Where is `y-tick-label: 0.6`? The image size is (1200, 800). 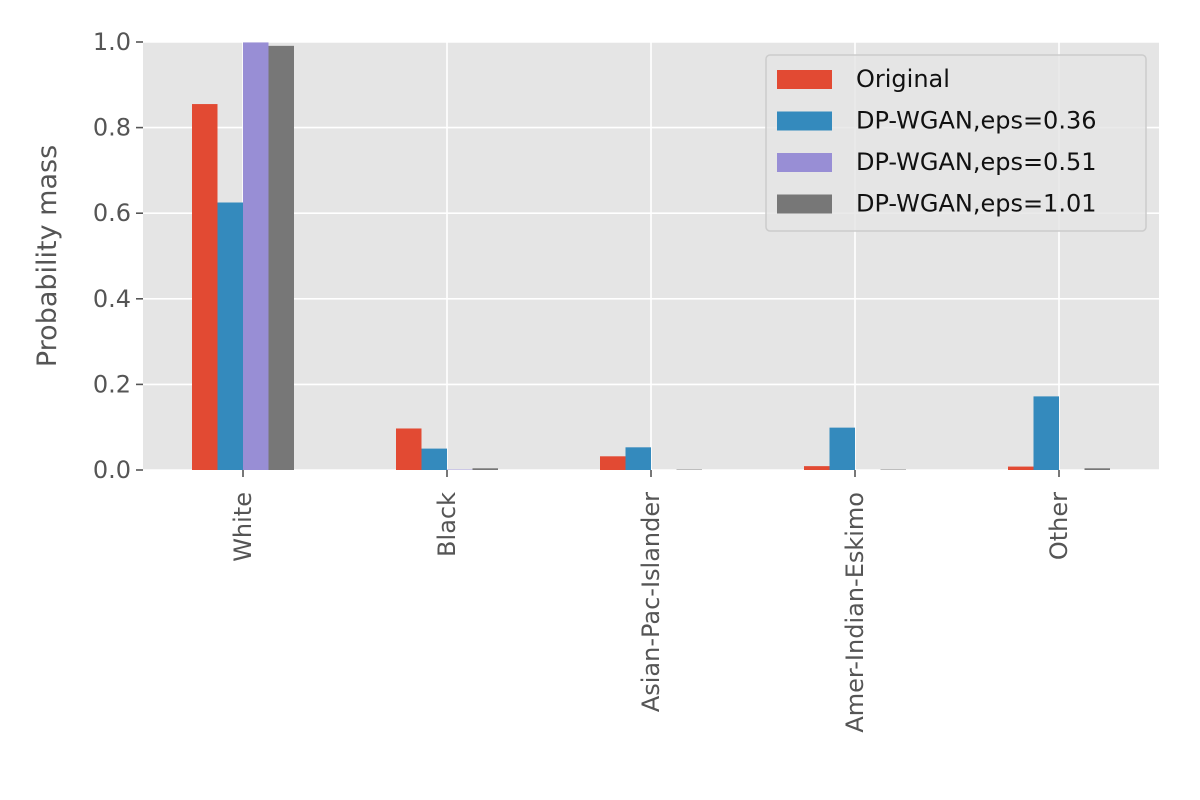 y-tick-label: 0.6 is located at coordinates (112, 213).